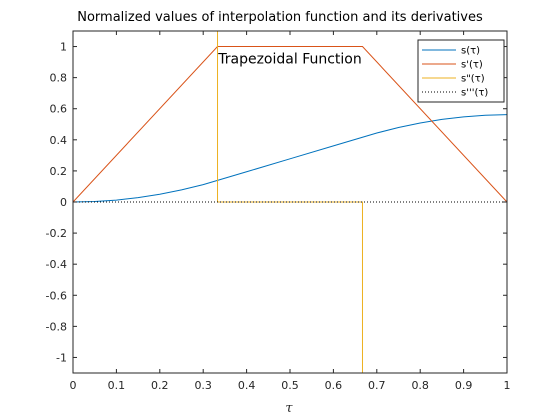 This screenshot has height=420, width=560. I want to click on x-tick-label: 0.6, so click(334, 385).